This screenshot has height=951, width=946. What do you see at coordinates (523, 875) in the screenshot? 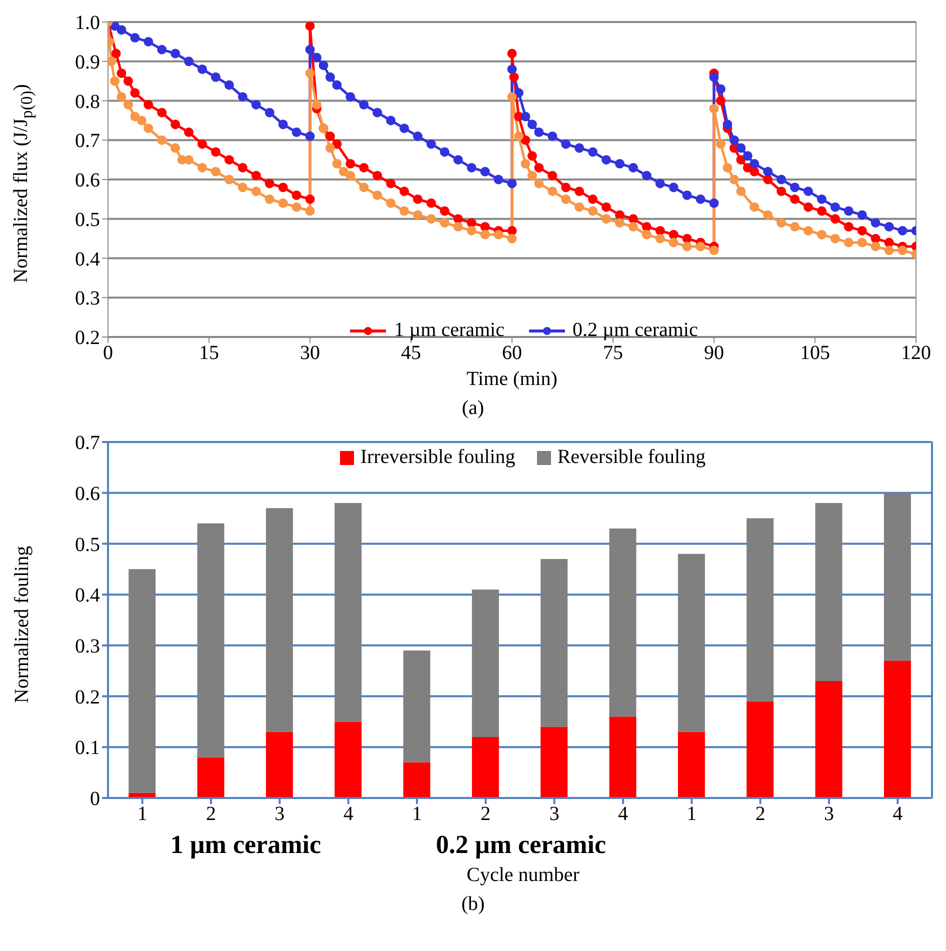
I see `x-axis-title: Cycle number` at bounding box center [523, 875].